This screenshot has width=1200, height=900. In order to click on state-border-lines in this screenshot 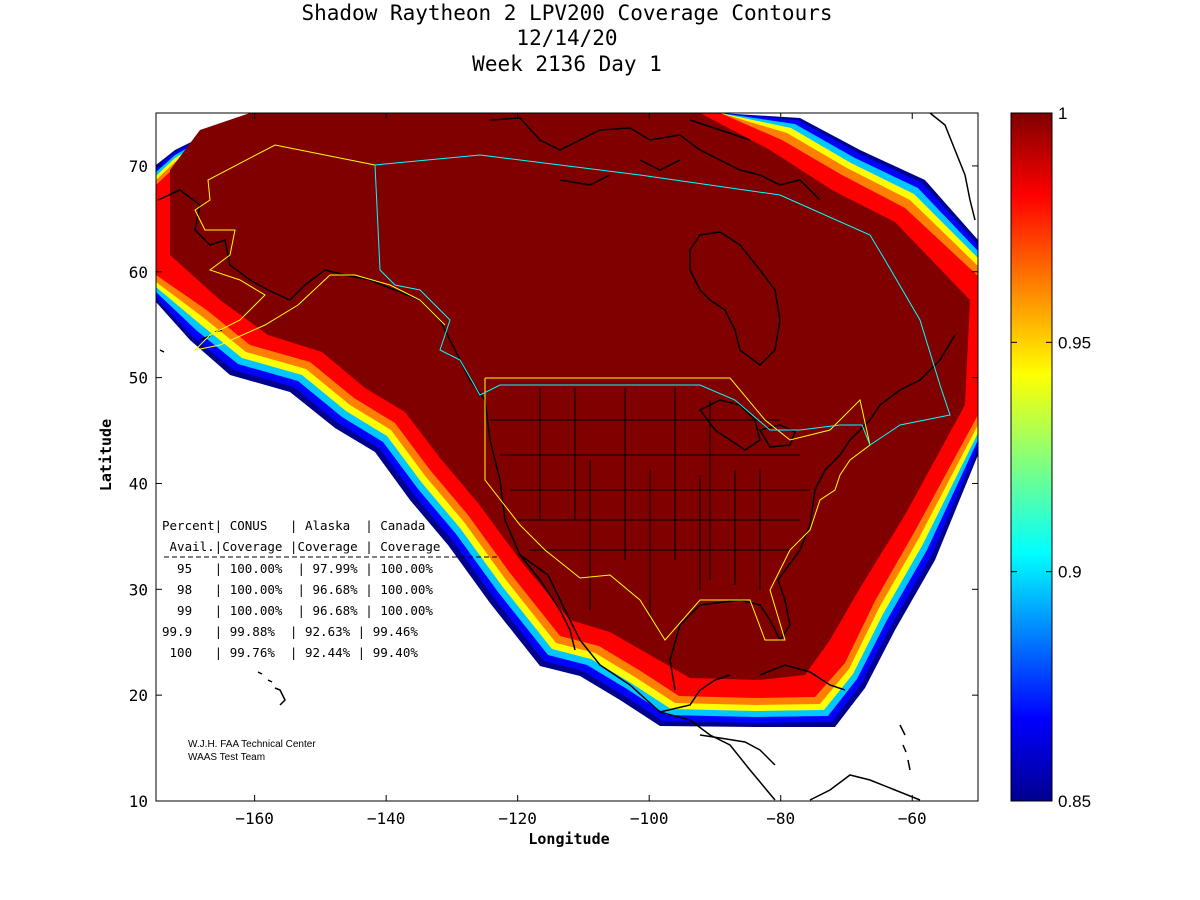, I will do `click(650, 504)`.